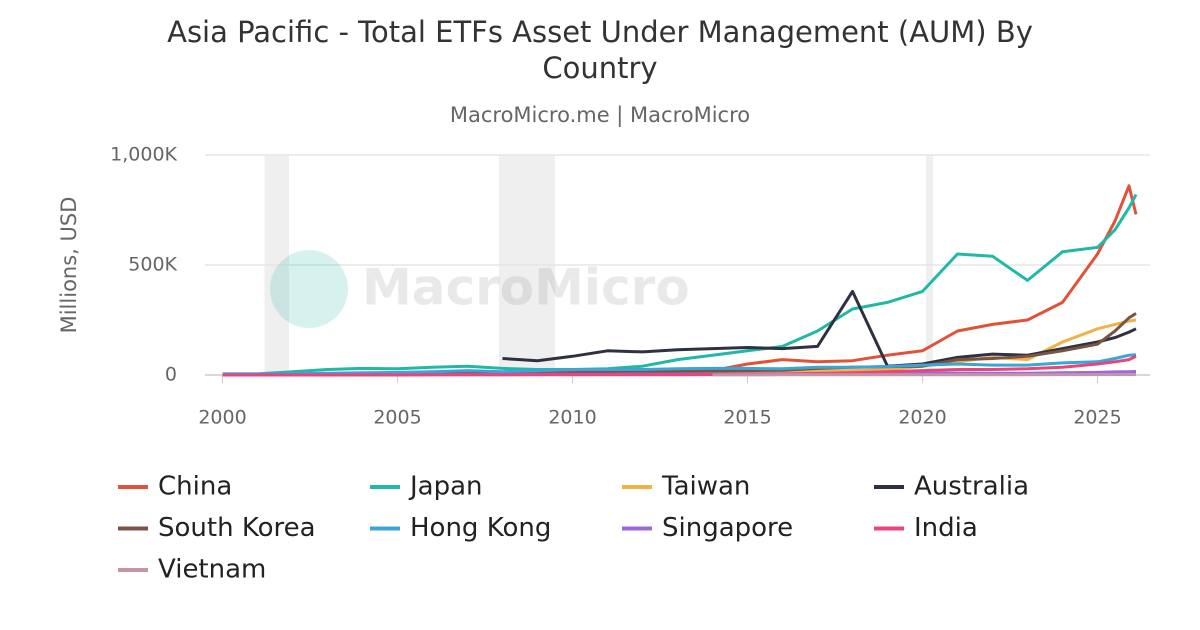  What do you see at coordinates (1097, 418) in the screenshot?
I see `x-tick-label: 2025` at bounding box center [1097, 418].